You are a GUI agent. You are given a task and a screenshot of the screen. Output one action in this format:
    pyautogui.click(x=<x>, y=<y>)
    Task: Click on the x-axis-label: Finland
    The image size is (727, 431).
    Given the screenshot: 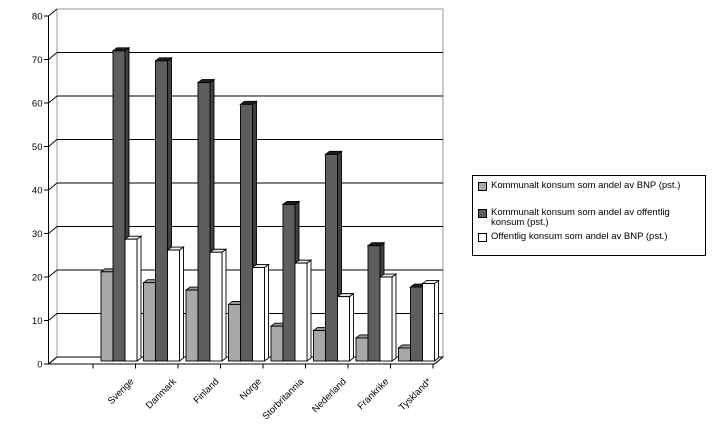 What is the action you would take?
    pyautogui.click(x=207, y=391)
    